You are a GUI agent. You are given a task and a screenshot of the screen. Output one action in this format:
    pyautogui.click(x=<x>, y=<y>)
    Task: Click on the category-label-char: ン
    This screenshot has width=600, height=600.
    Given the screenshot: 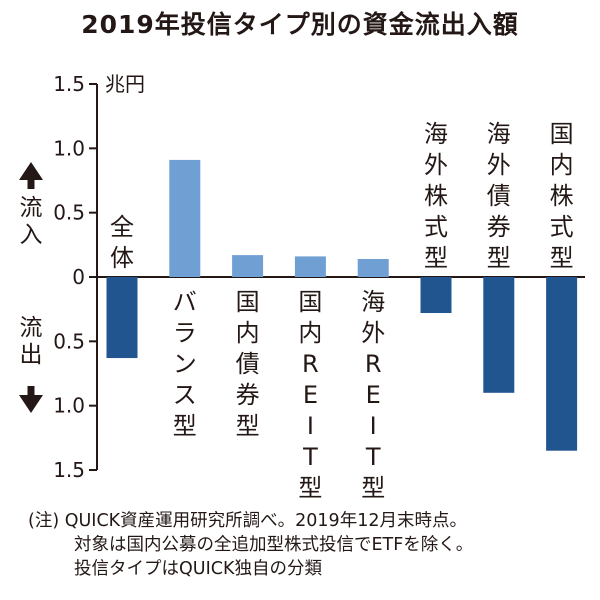 What is the action you would take?
    pyautogui.click(x=185, y=364)
    